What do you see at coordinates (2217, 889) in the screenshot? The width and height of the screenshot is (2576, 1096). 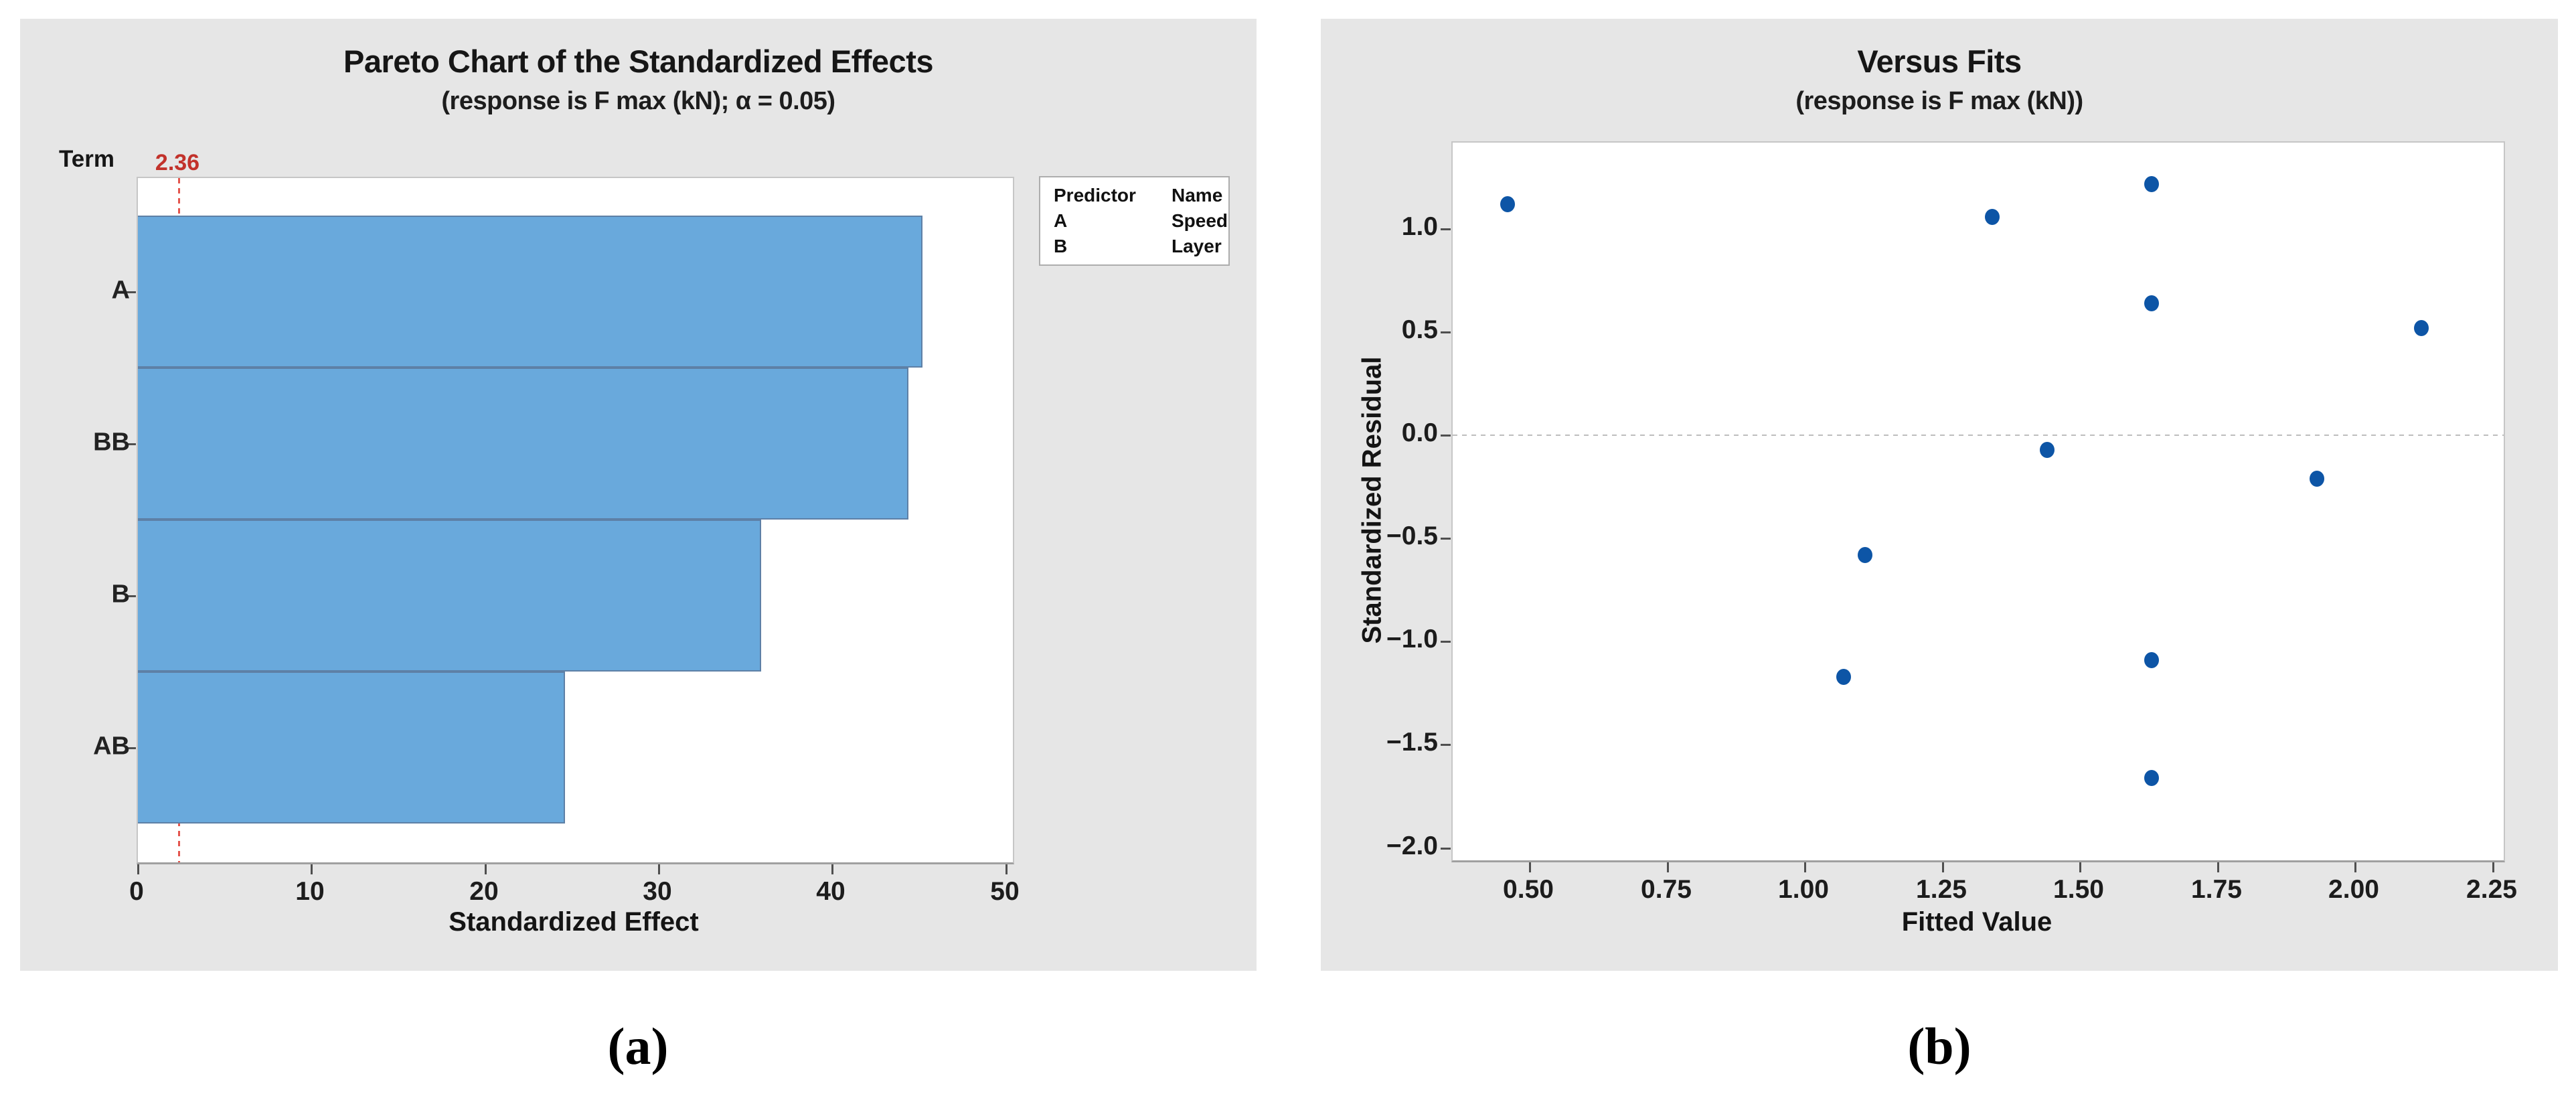 I see `versus-fits-x-tick-label: 1.75` at bounding box center [2217, 889].